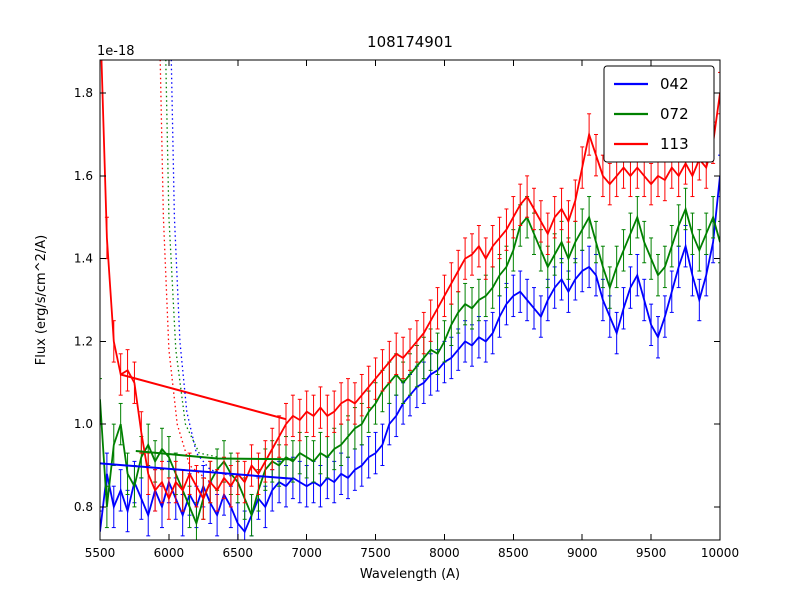 The image size is (800, 604). Describe the element at coordinates (674, 144) in the screenshot. I see `legend-label-113: 113` at that location.